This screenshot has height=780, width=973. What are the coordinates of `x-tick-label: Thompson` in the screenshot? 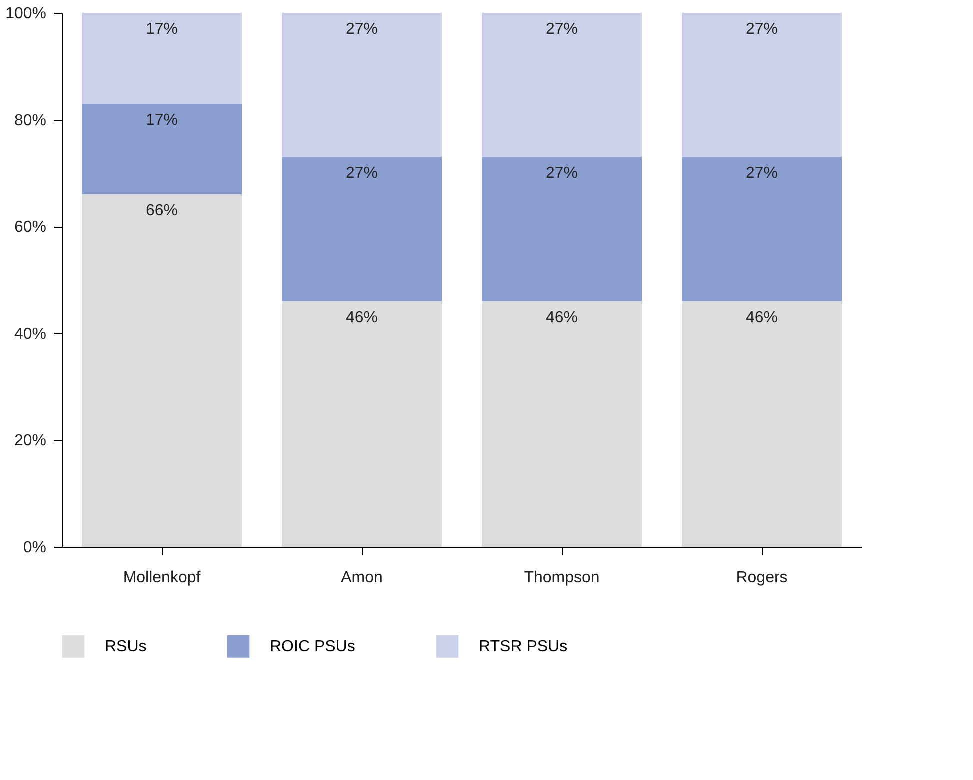 It's located at (562, 578).